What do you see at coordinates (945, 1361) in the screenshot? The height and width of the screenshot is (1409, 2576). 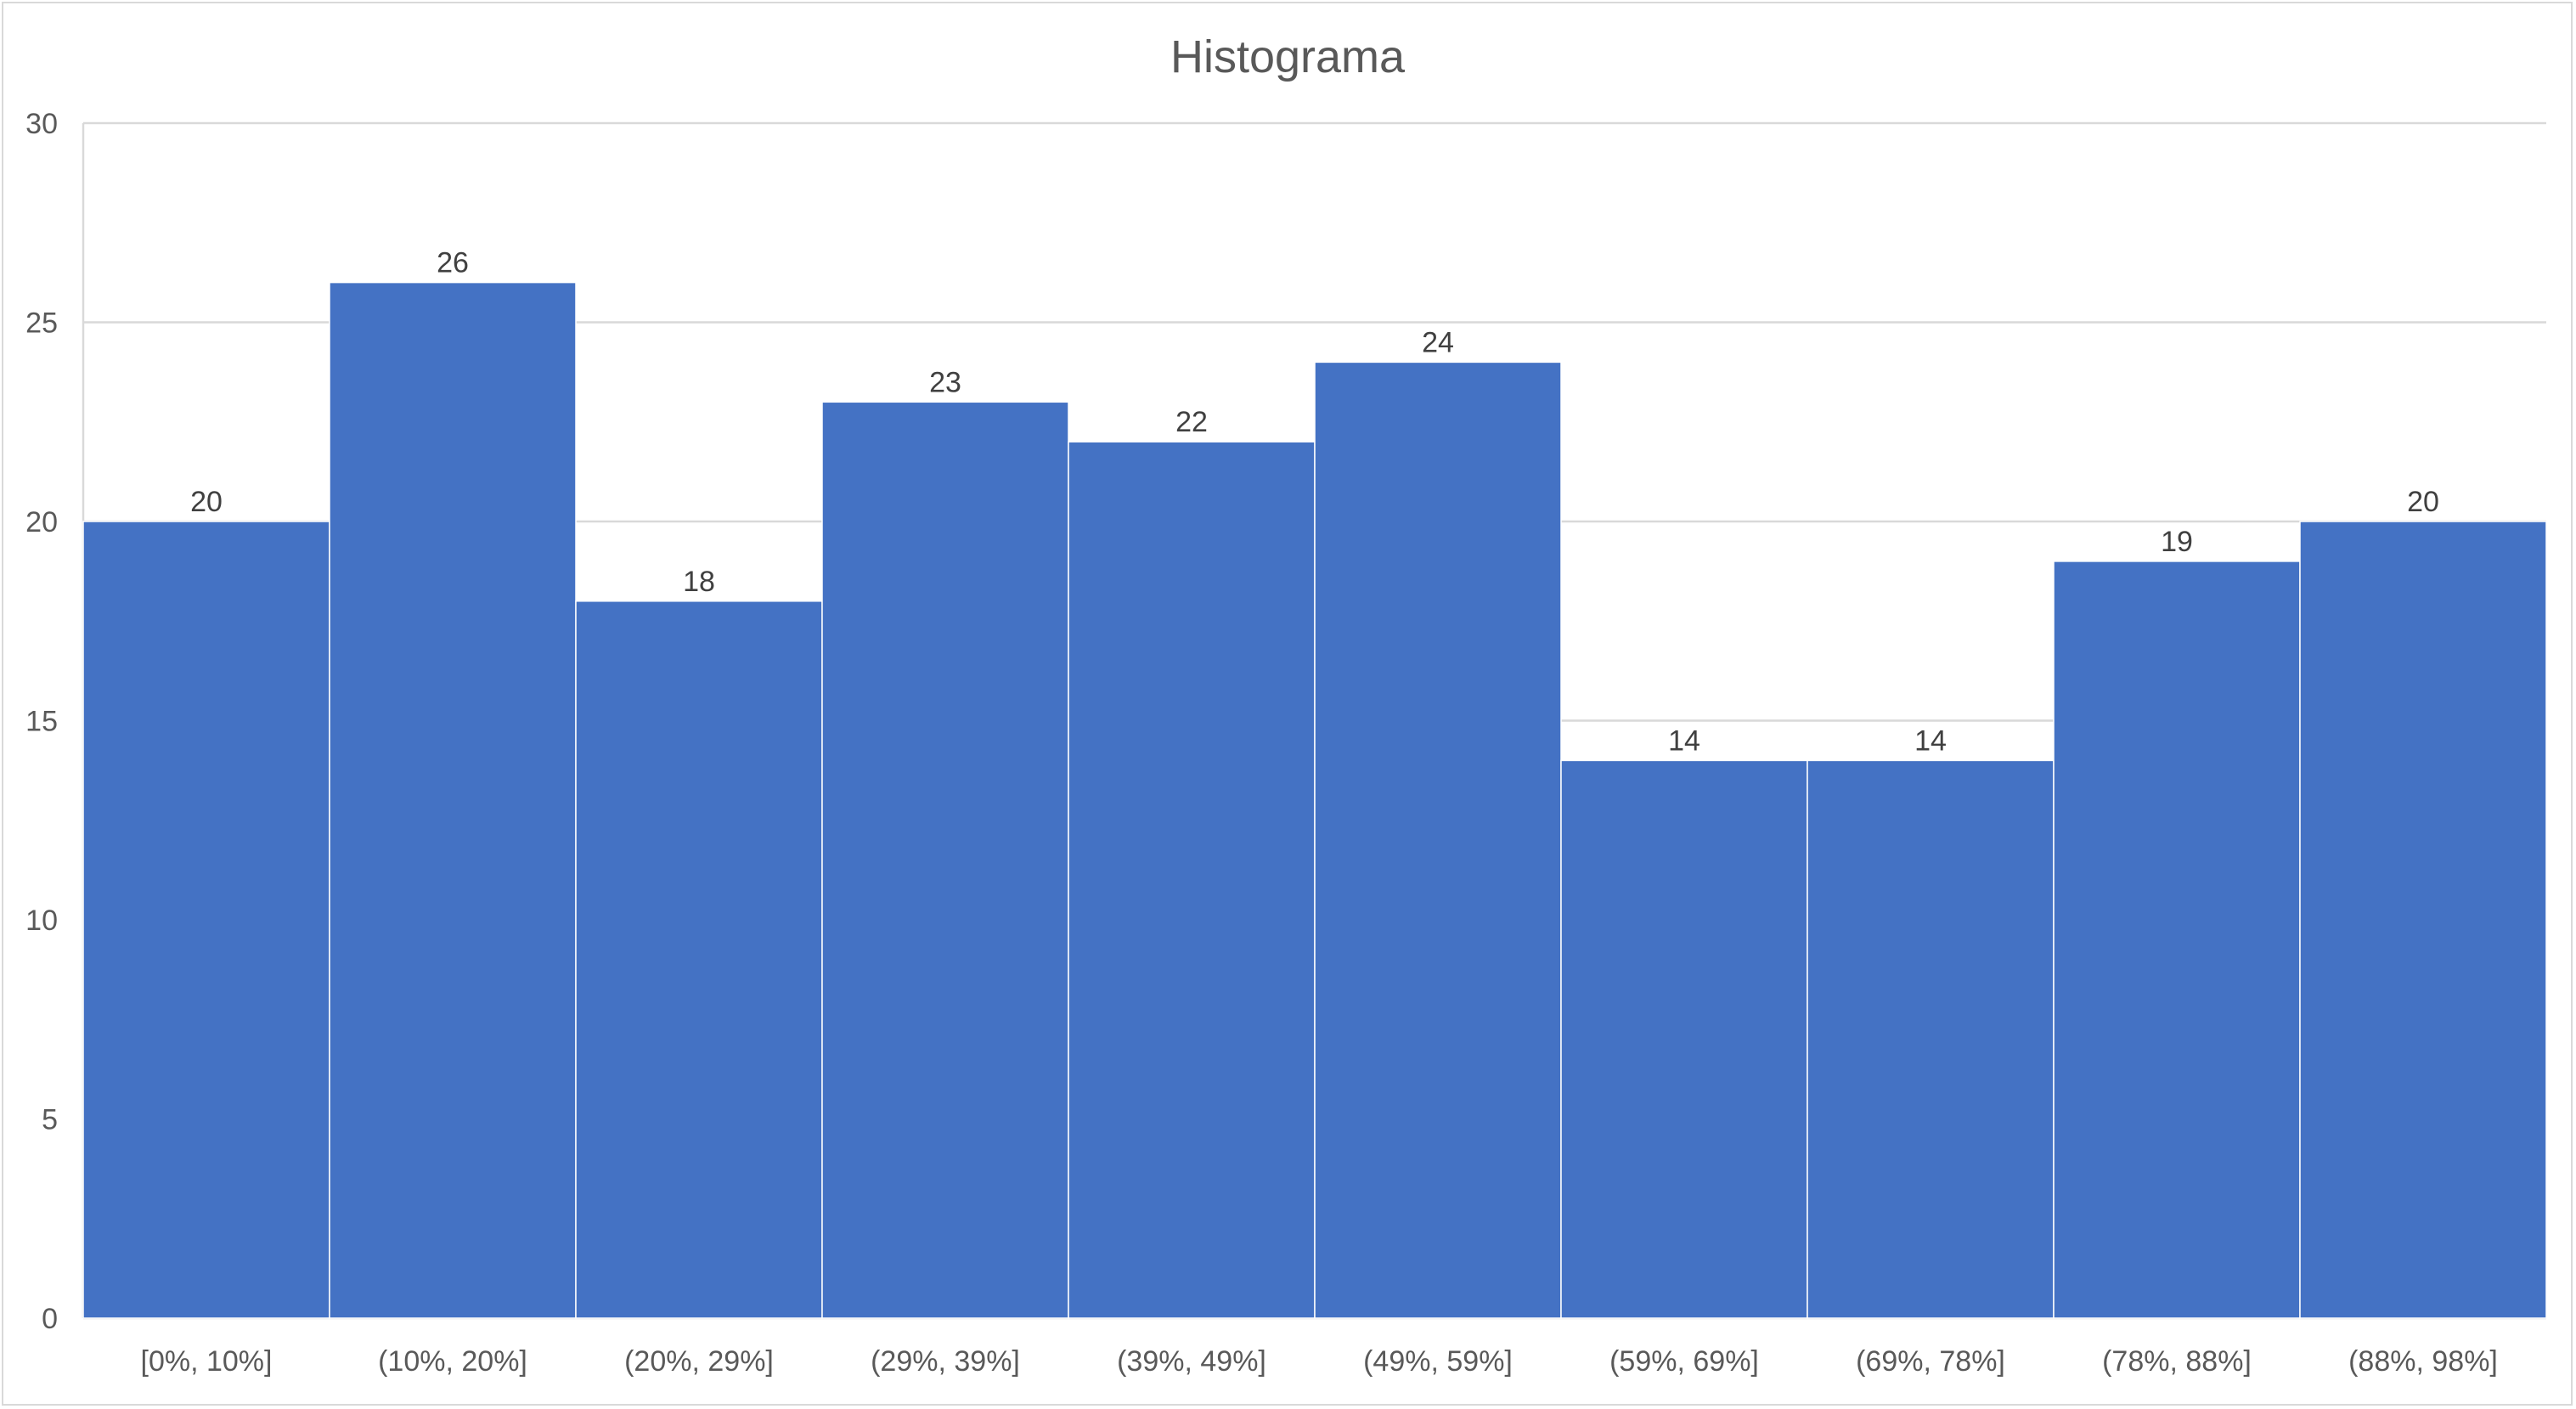 I see `x-tick-label: (29%, 39%]` at bounding box center [945, 1361].